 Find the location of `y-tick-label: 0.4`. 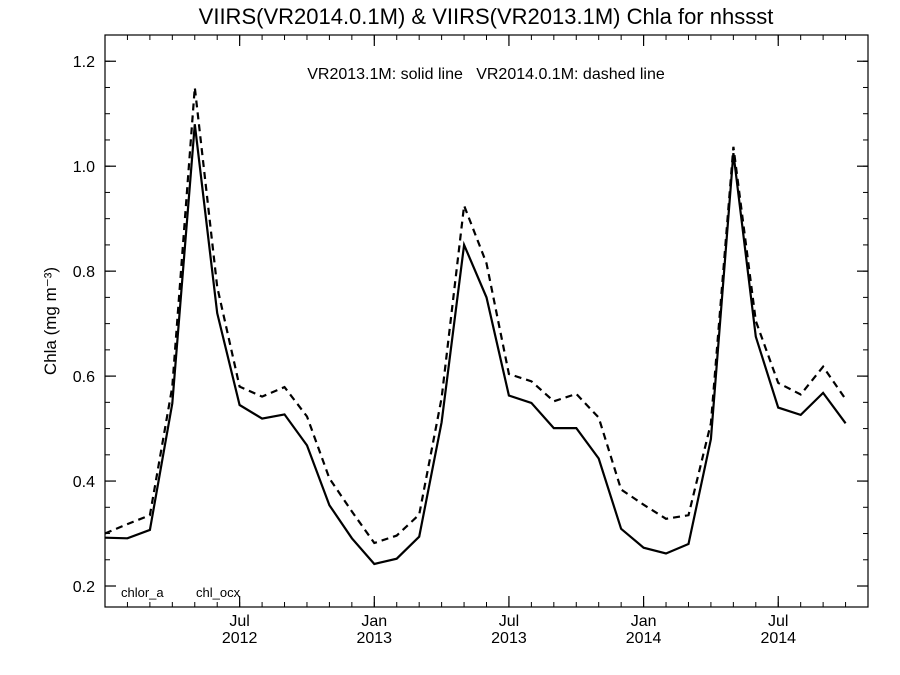

y-tick-label: 0.4 is located at coordinates (84, 482).